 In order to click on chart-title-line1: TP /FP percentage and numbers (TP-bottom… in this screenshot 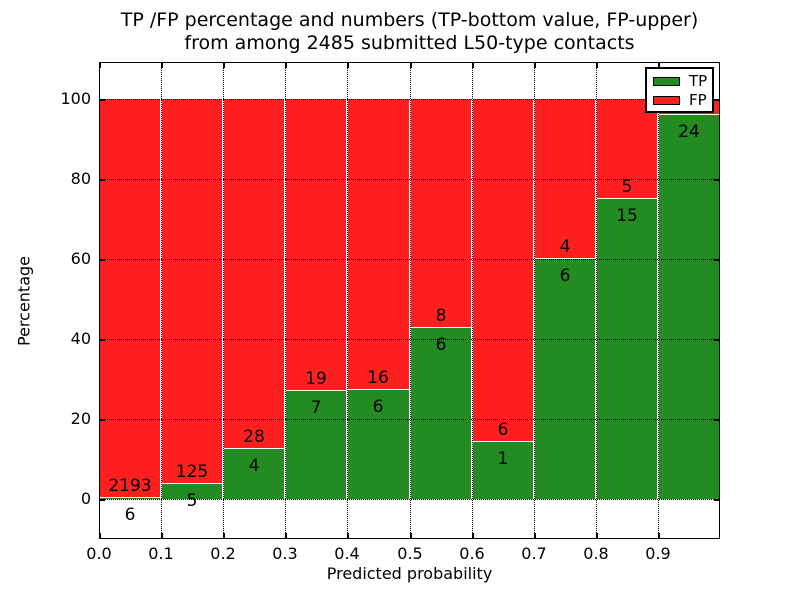, I will do `click(409, 20)`.